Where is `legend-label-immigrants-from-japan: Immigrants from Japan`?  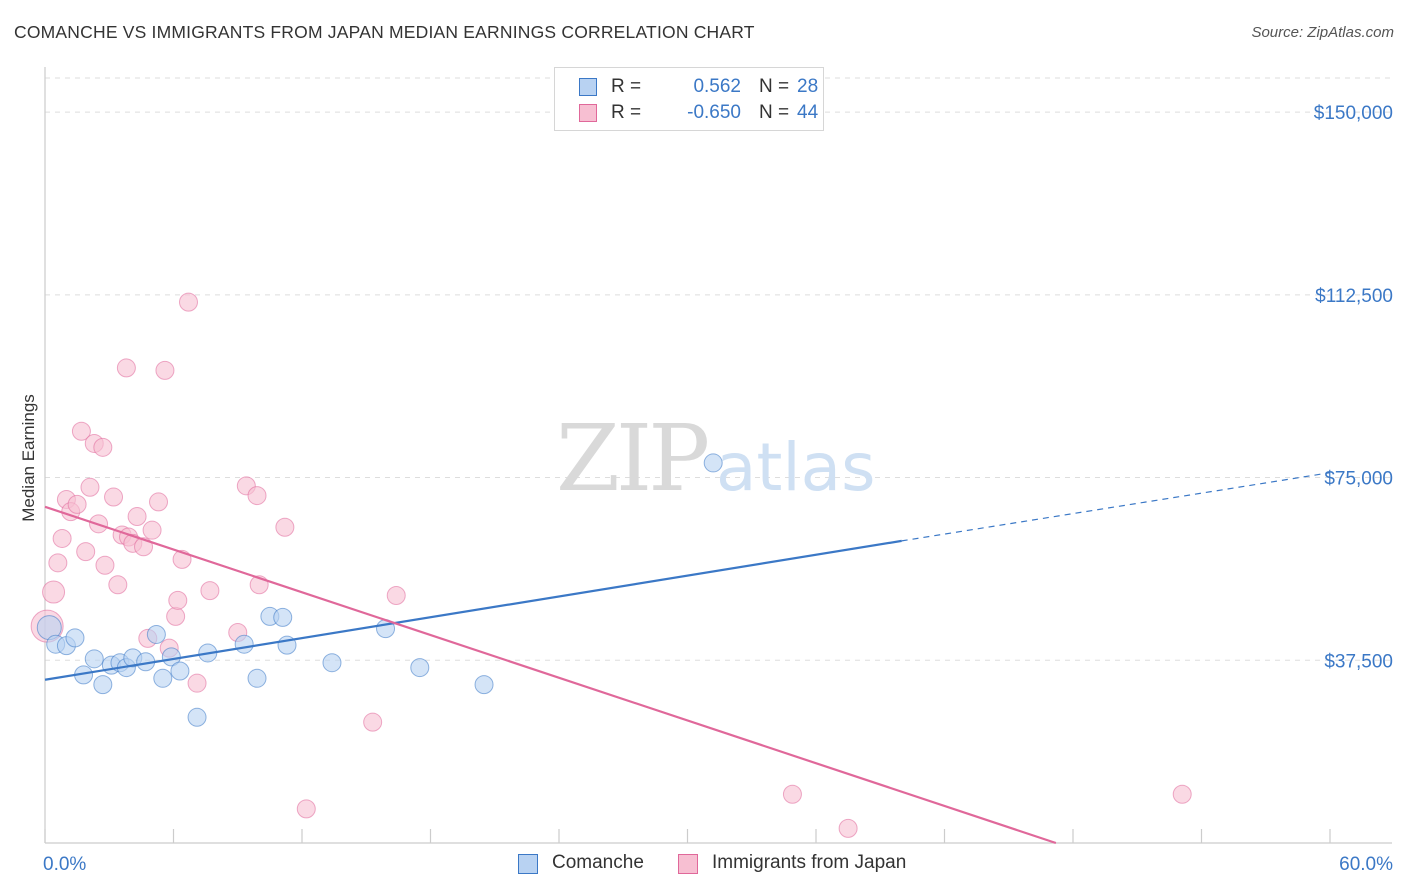
legend-label-immigrants-from-japan: Immigrants from Japan is located at coordinates (809, 862).